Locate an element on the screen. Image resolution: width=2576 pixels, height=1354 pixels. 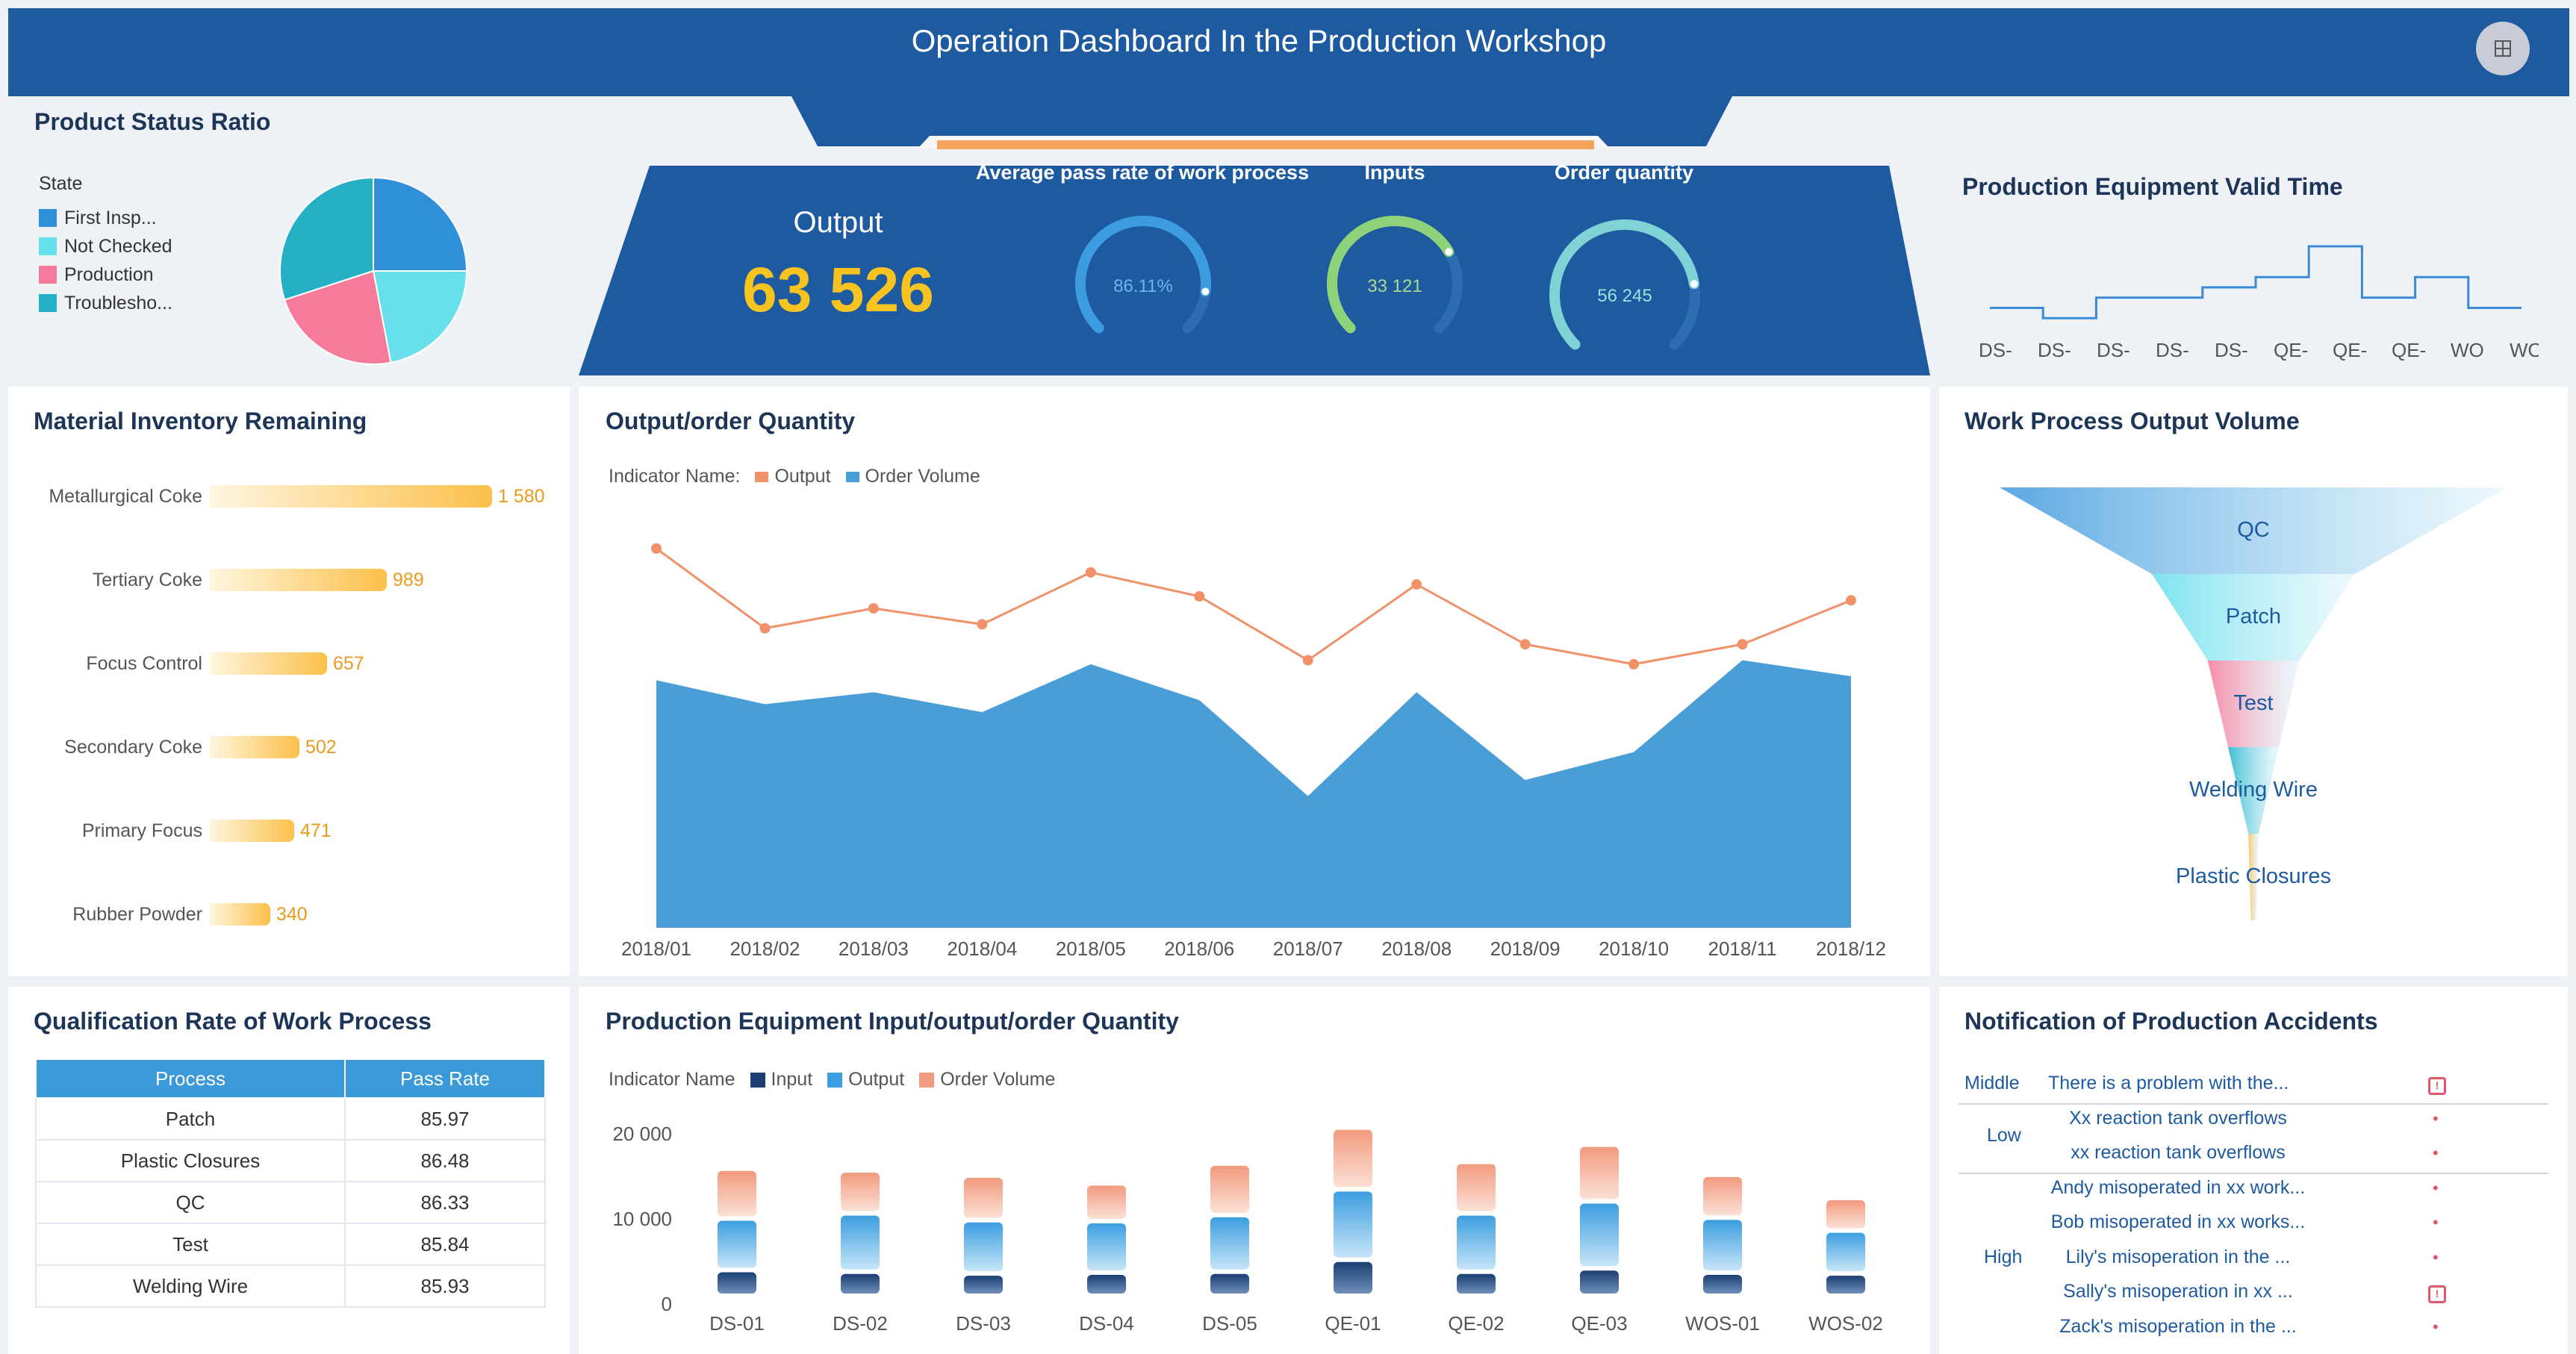
x-tick-label: DS-05 is located at coordinates (1229, 1323).